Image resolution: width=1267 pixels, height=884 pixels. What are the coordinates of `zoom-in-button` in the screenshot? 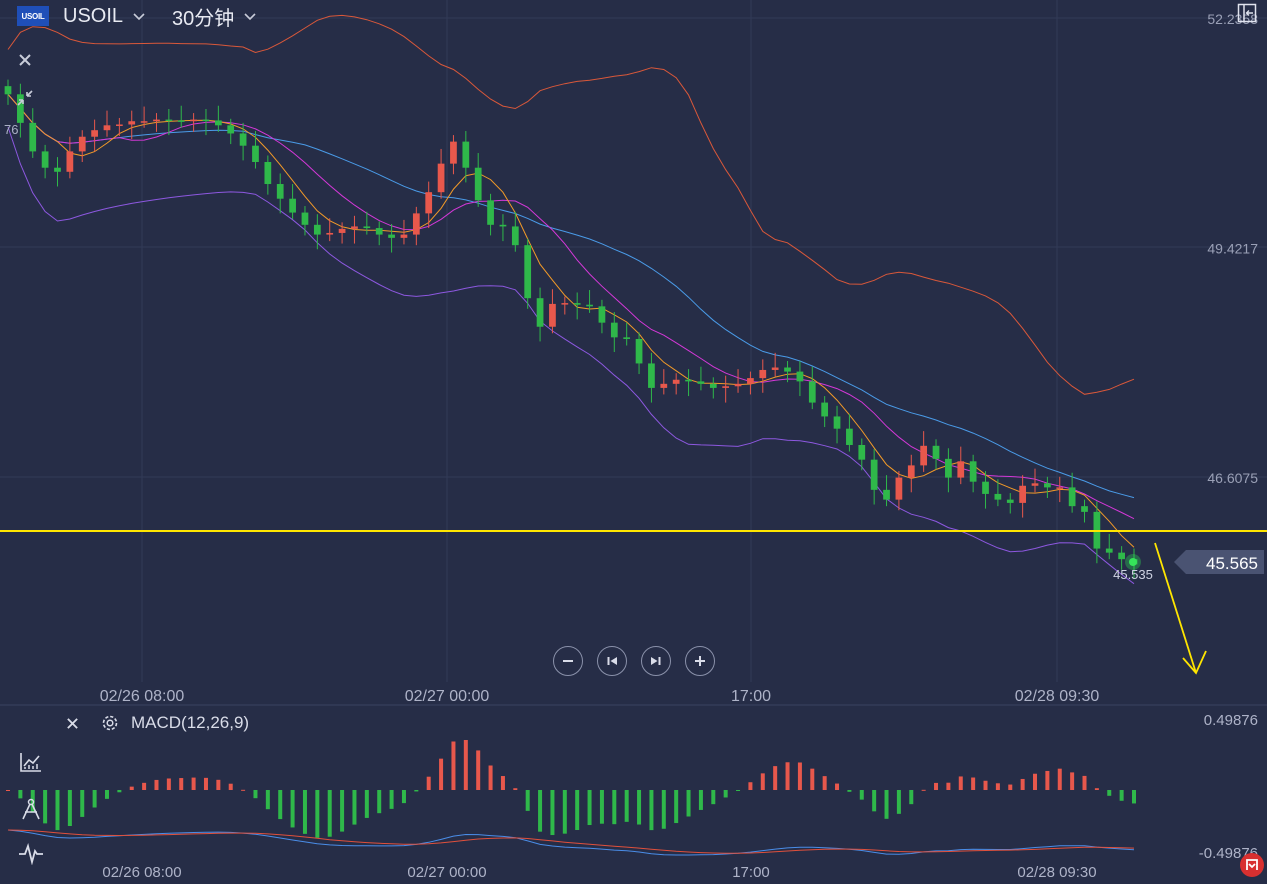 It's located at (700, 661).